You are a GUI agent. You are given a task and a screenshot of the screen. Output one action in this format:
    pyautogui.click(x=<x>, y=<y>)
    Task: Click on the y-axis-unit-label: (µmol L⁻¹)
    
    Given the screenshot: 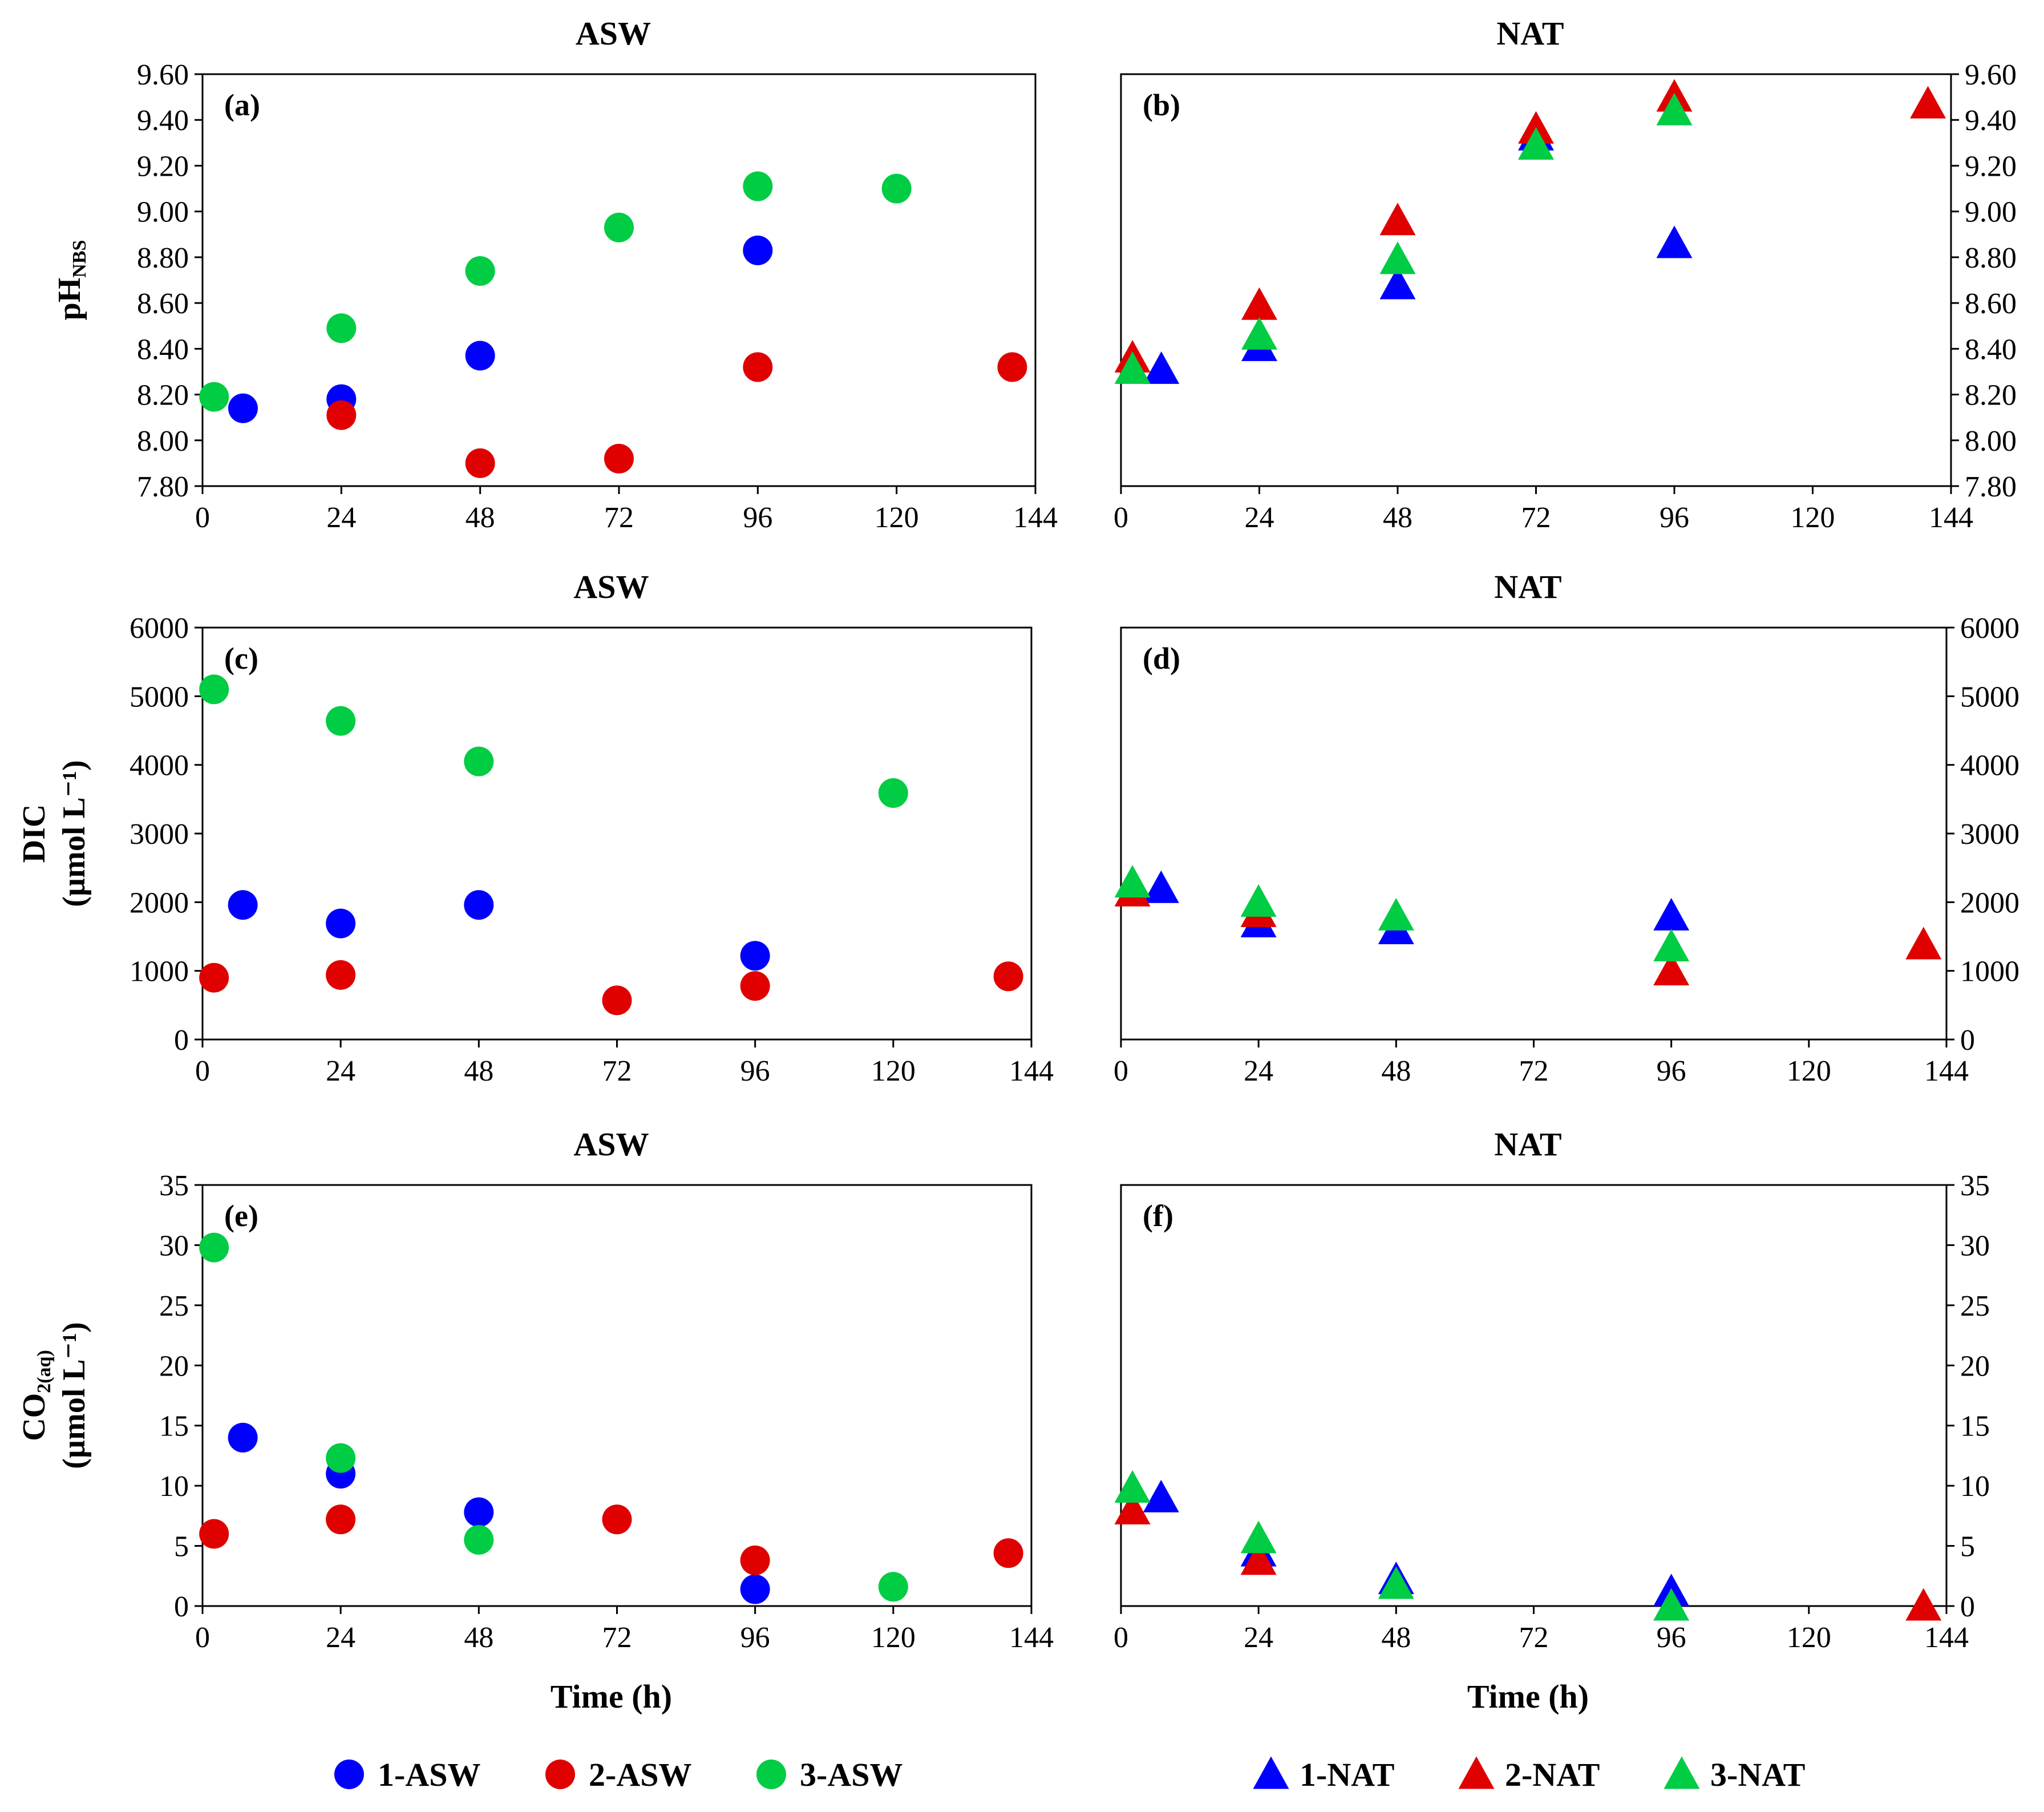 What is the action you would take?
    pyautogui.click(x=74, y=1395)
    